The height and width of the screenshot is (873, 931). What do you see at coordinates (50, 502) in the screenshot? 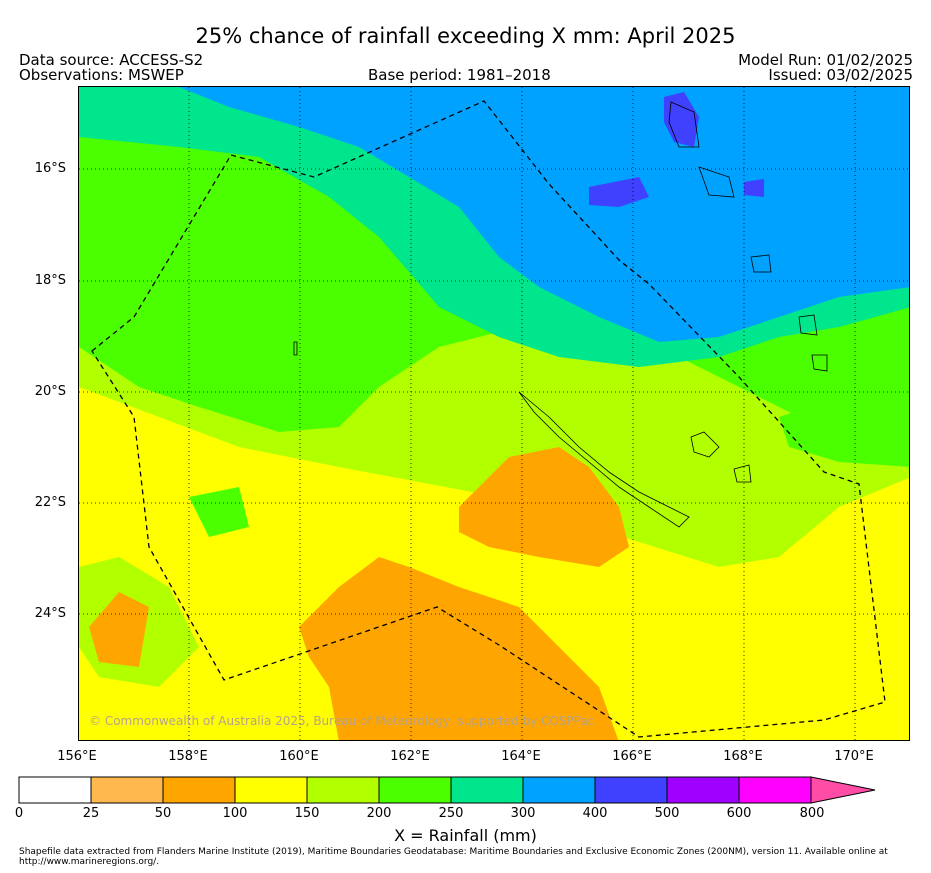
I see `lat-label-22s: 22°S` at bounding box center [50, 502].